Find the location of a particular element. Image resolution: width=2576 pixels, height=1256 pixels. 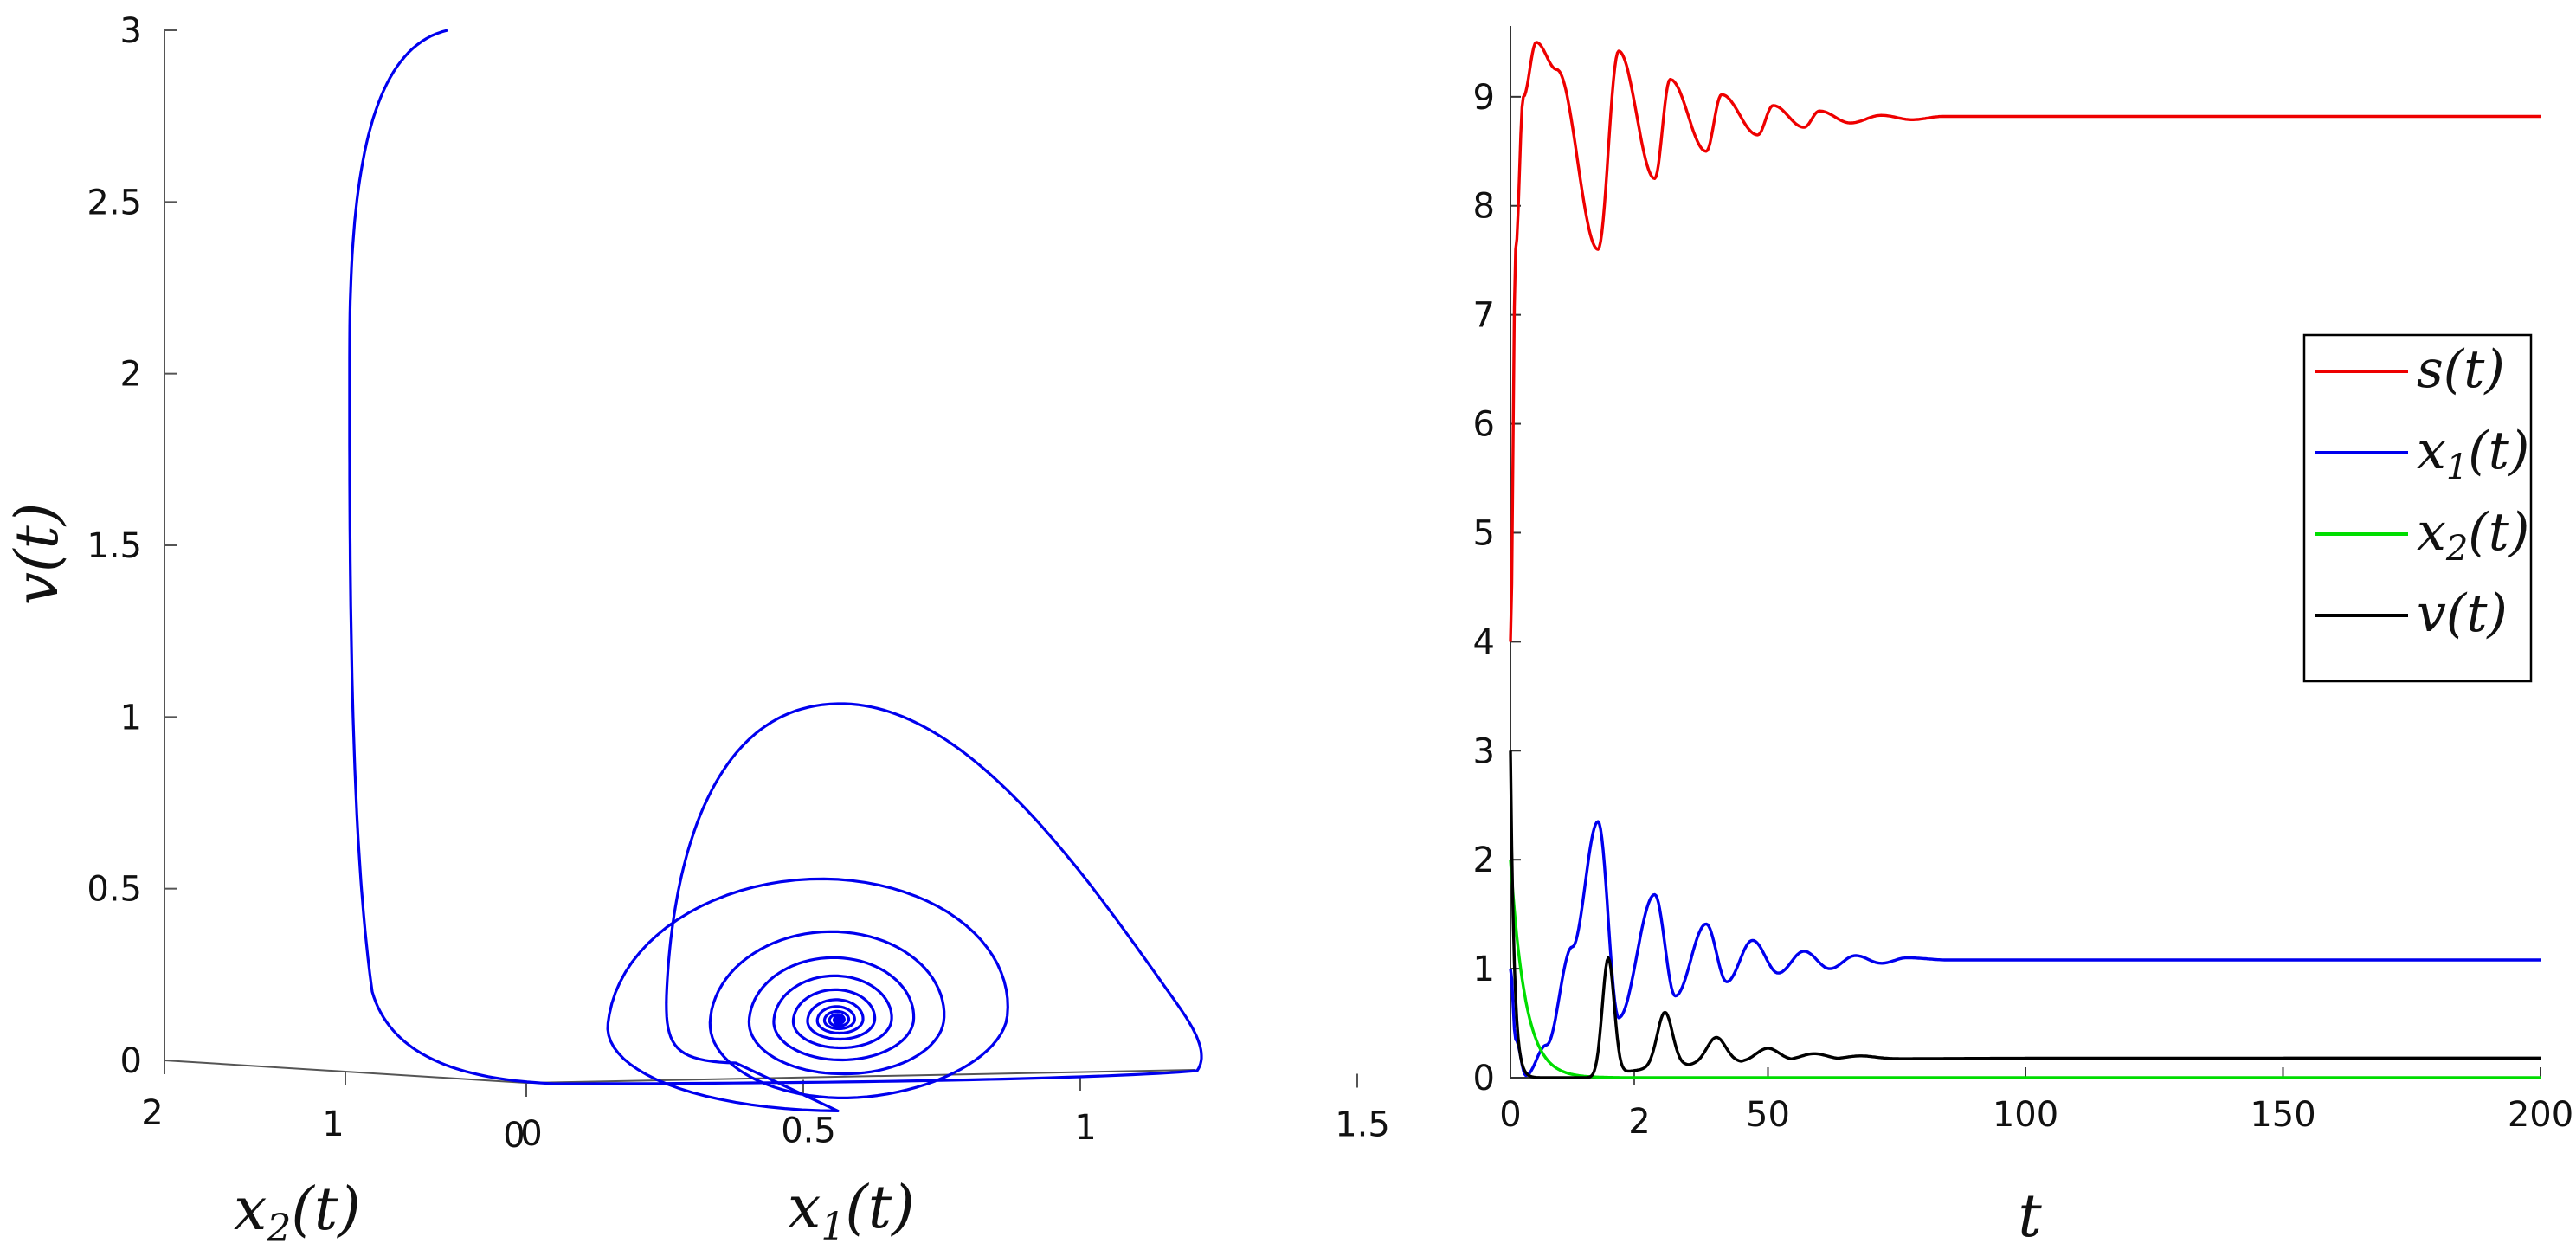

x1-tick-label: 1.5 is located at coordinates (1362, 1125).